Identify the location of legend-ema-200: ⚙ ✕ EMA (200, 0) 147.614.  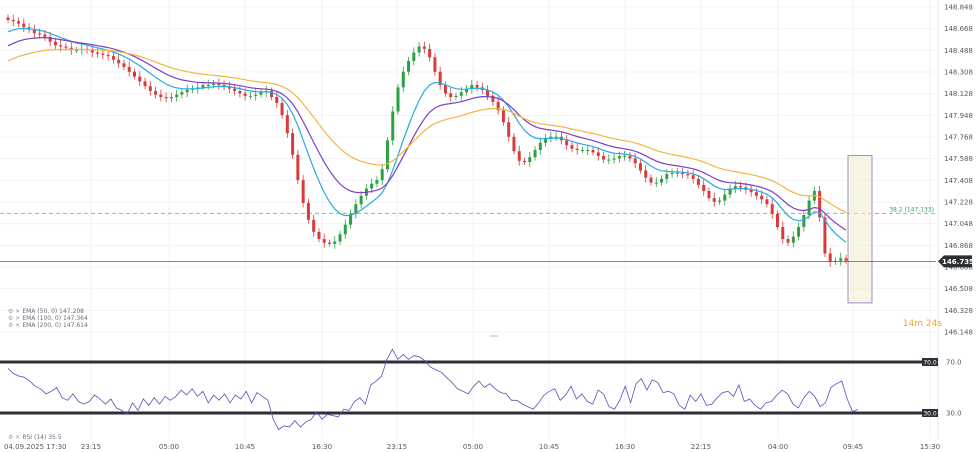
(48, 325).